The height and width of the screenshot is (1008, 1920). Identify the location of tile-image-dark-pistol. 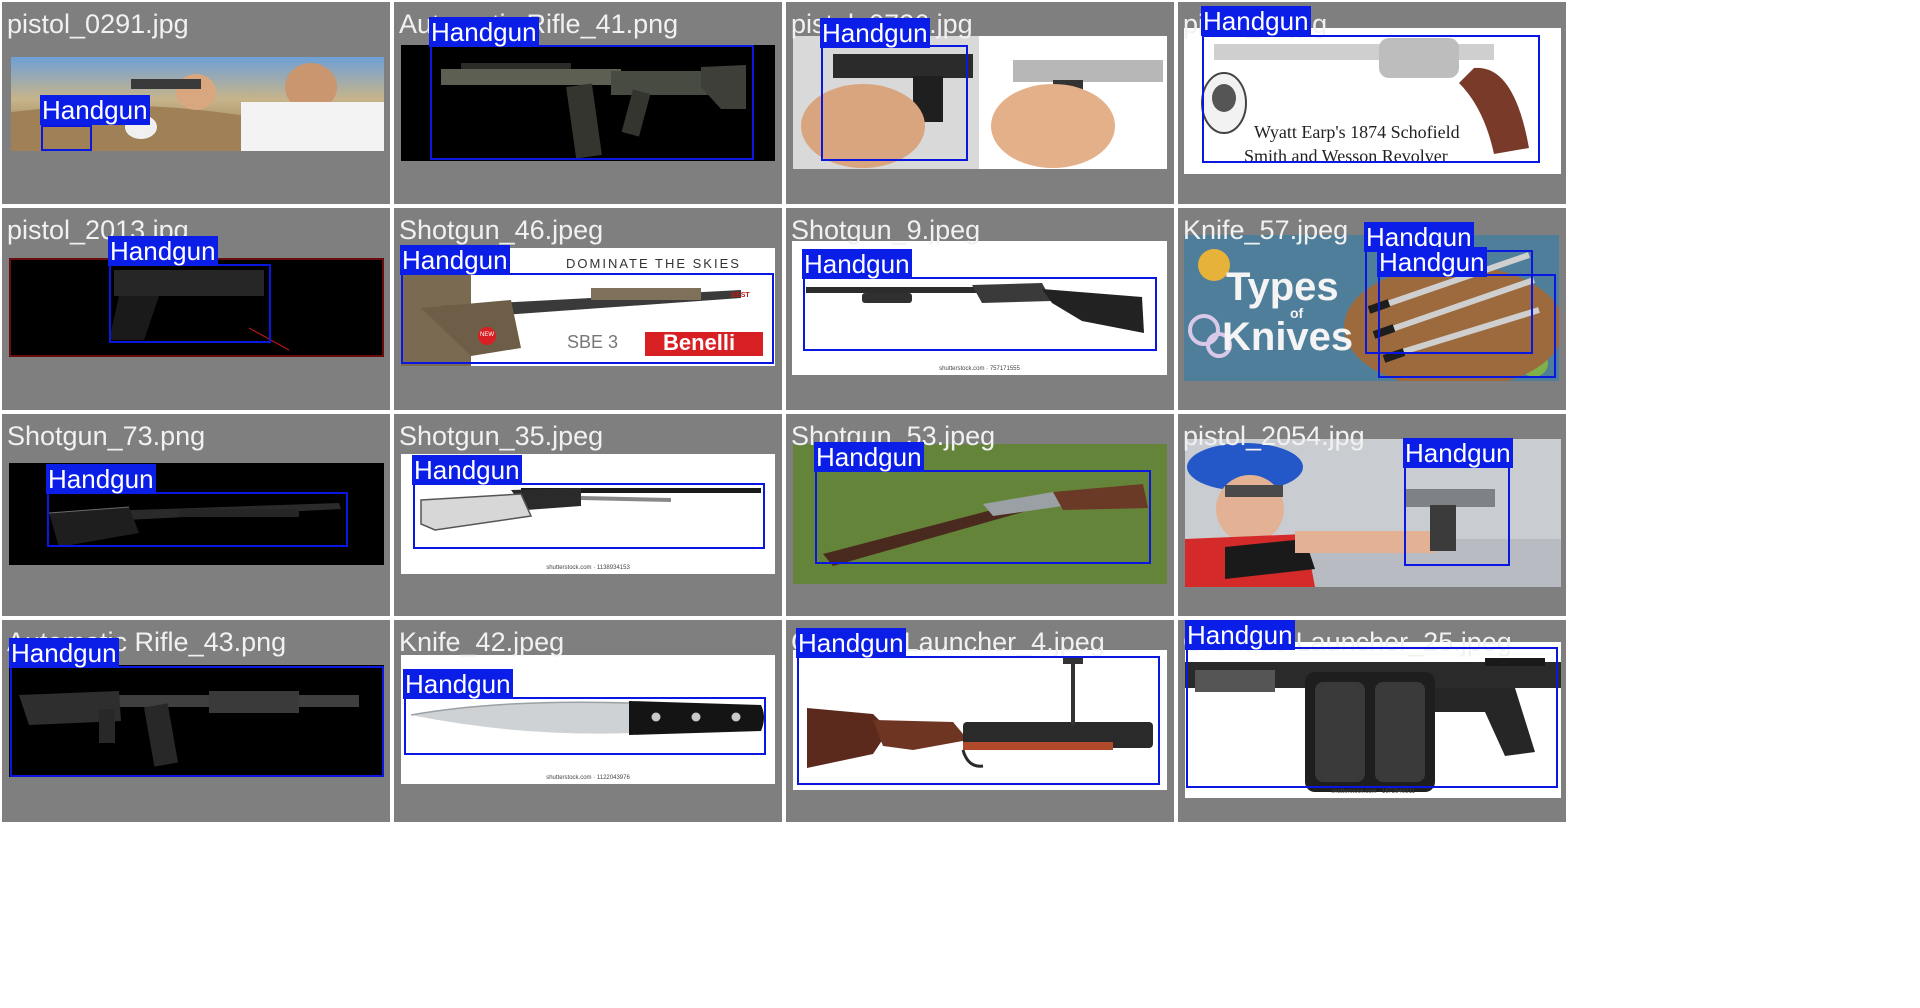
(196, 307).